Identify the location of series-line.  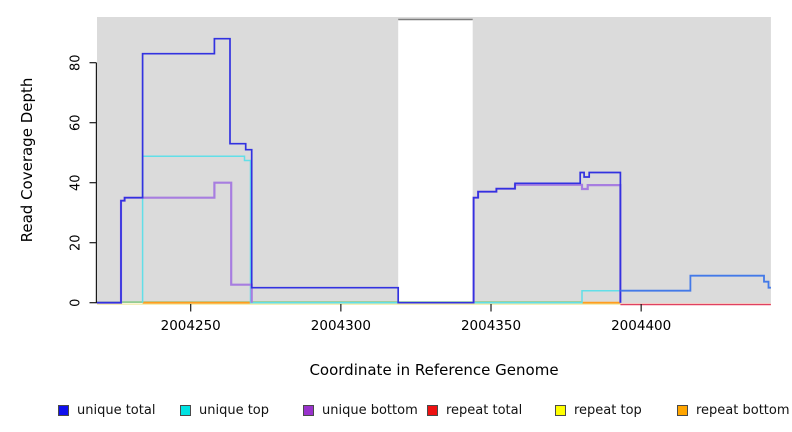
(695, 283).